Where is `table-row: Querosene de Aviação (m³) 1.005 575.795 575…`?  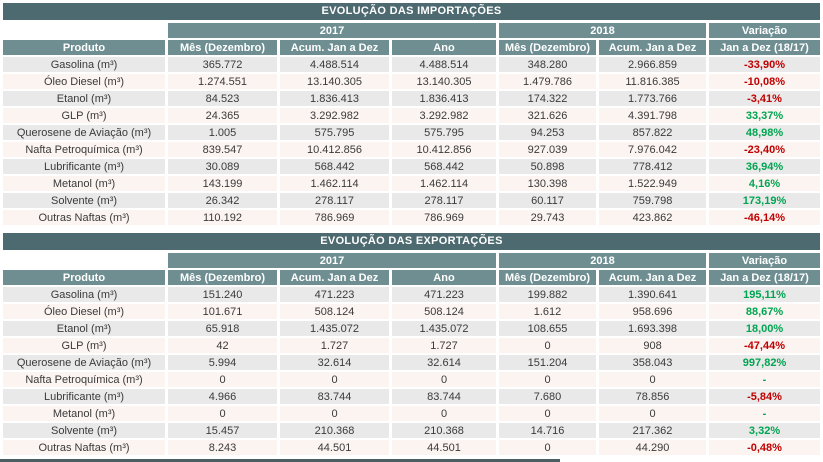 table-row: Querosene de Aviação (m³) 1.005 575.795 575… is located at coordinates (412, 132).